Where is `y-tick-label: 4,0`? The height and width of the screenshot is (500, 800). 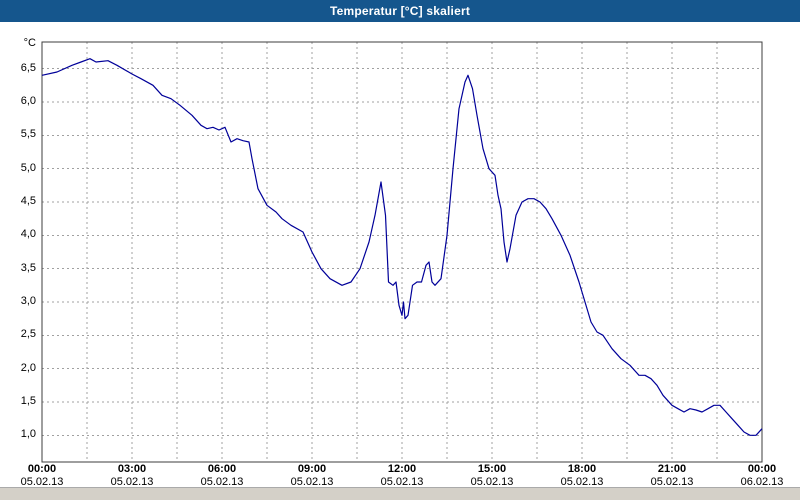
y-tick-label: 4,0 is located at coordinates (28, 234).